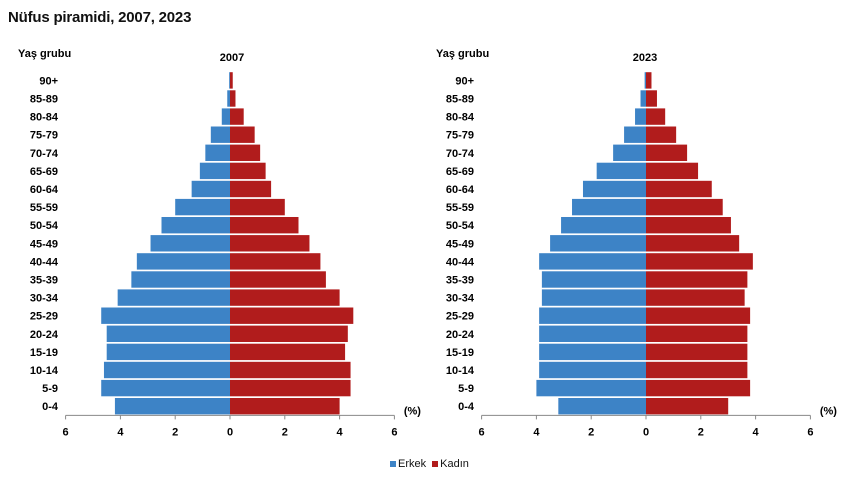 The width and height of the screenshot is (850, 480). I want to click on age-group-label: 50-54, so click(44, 226).